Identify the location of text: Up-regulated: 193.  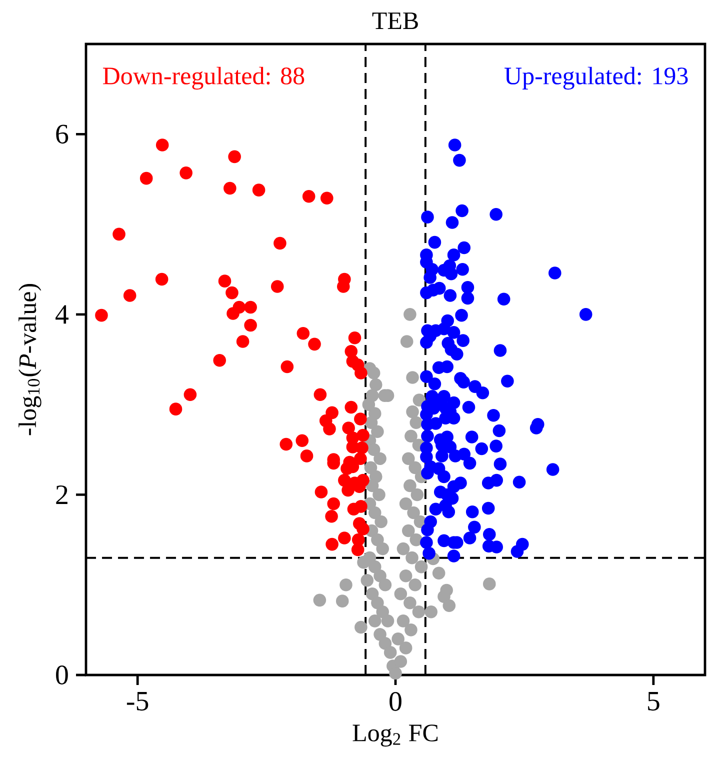
(596, 78).